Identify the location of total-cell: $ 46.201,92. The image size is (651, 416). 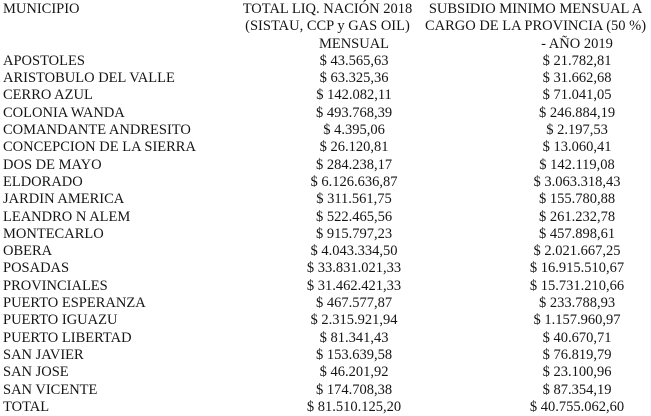
(354, 372).